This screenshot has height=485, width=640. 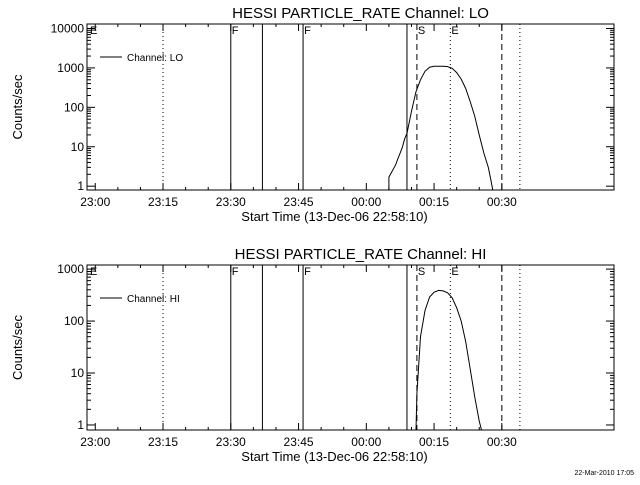 I want to click on legend-label: Channel: HI, so click(x=153, y=299).